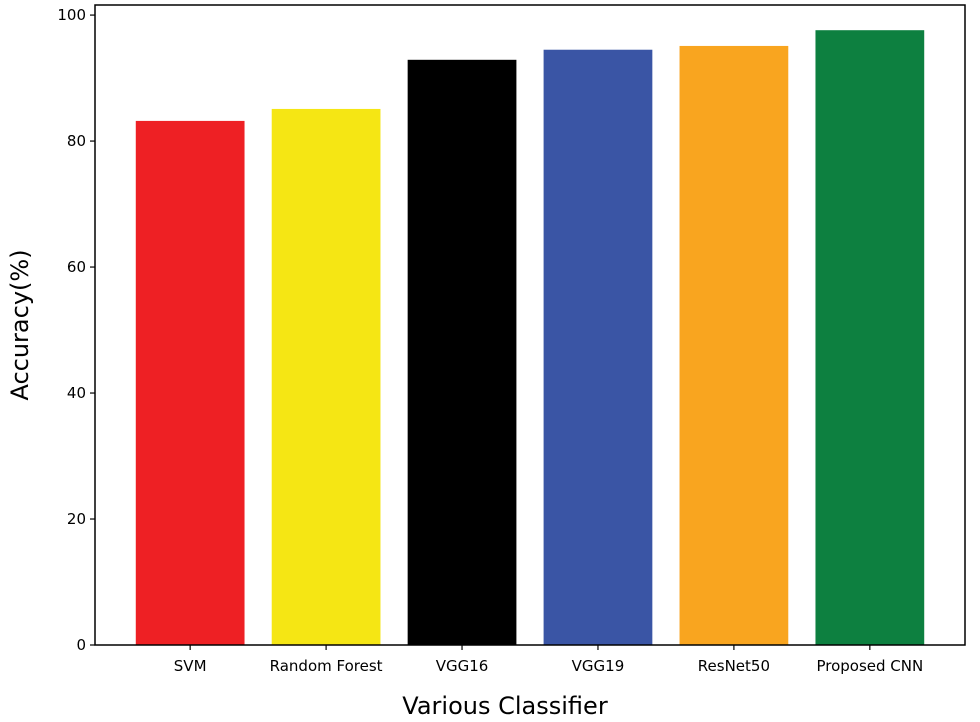 The width and height of the screenshot is (980, 722). Describe the element at coordinates (734, 345) in the screenshot. I see `bar-resnet50` at that location.